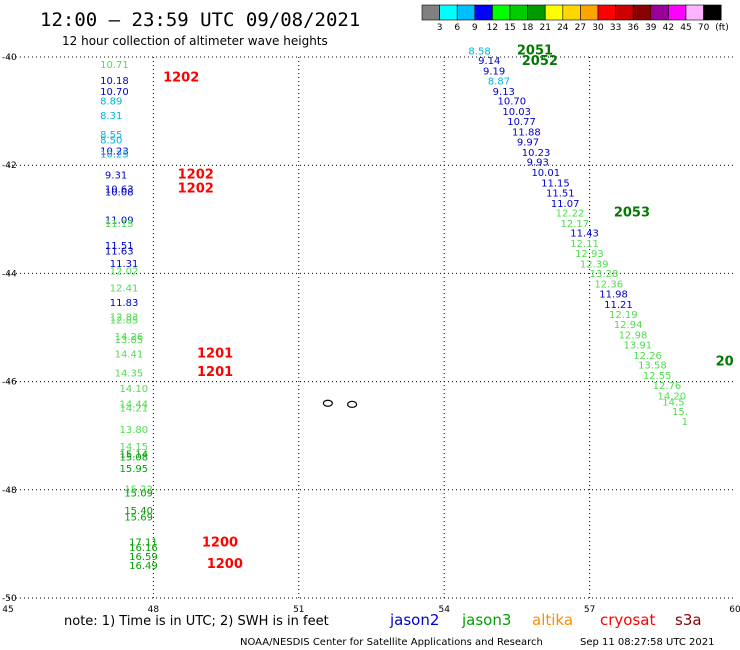  I want to click on wave-height-label: 13.91, so click(638, 346).